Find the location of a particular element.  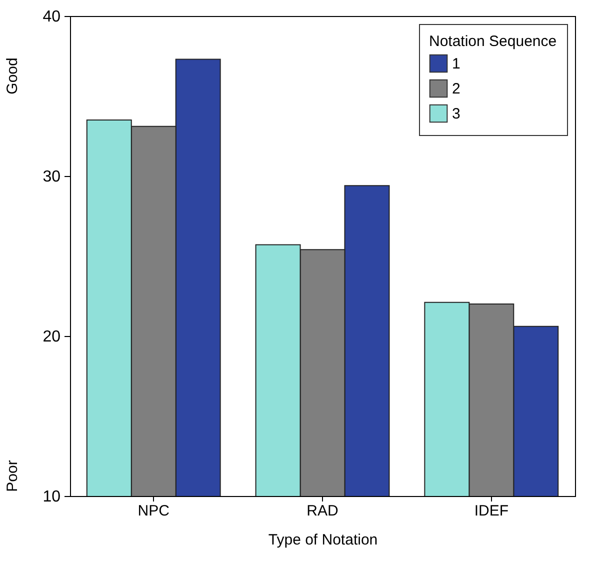

x-tick-label: RAD is located at coordinates (322, 511).